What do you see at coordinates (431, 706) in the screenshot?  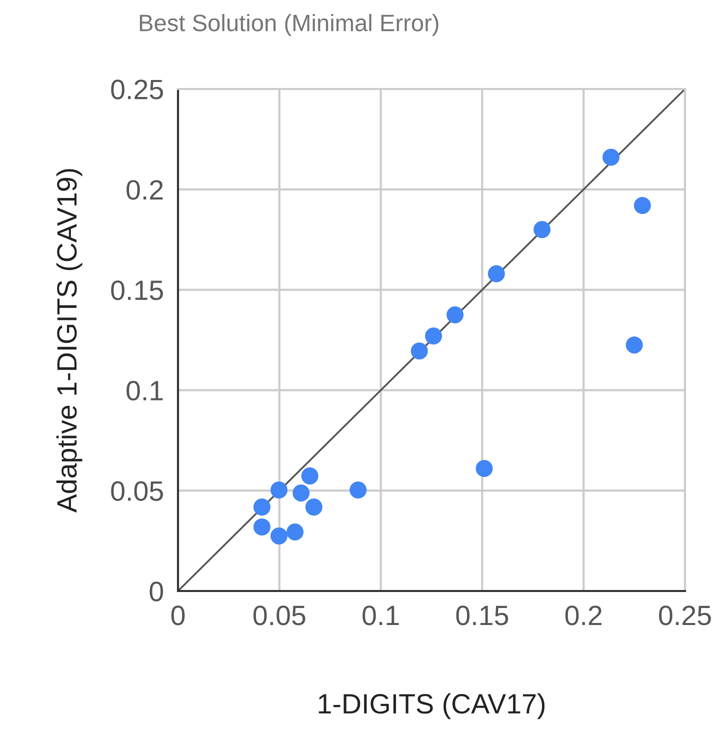 I see `x-axis-title: 1-DIGITS (CAV17)` at bounding box center [431, 706].